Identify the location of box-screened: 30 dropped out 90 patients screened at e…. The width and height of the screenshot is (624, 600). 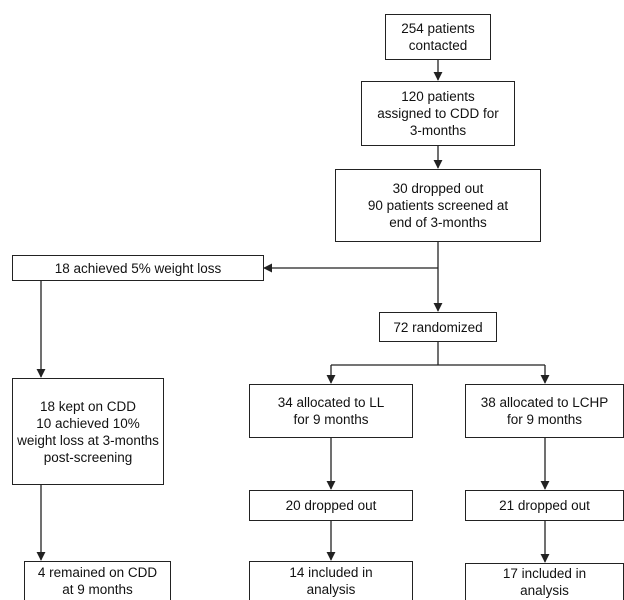
(438, 205).